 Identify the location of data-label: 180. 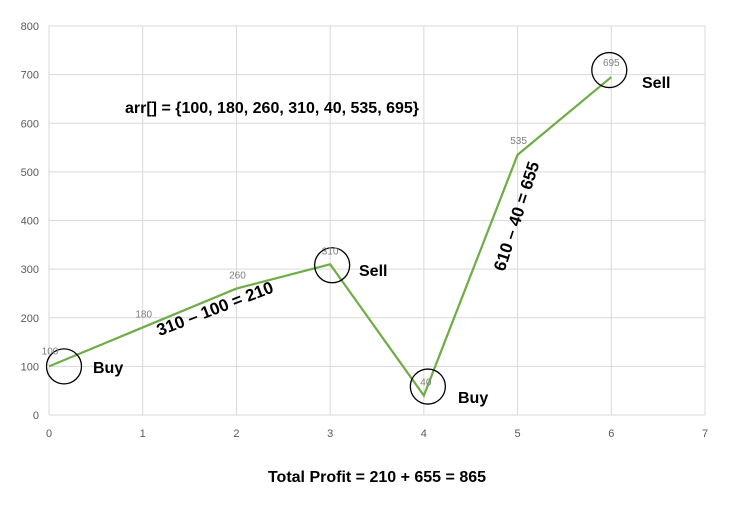
(143, 314).